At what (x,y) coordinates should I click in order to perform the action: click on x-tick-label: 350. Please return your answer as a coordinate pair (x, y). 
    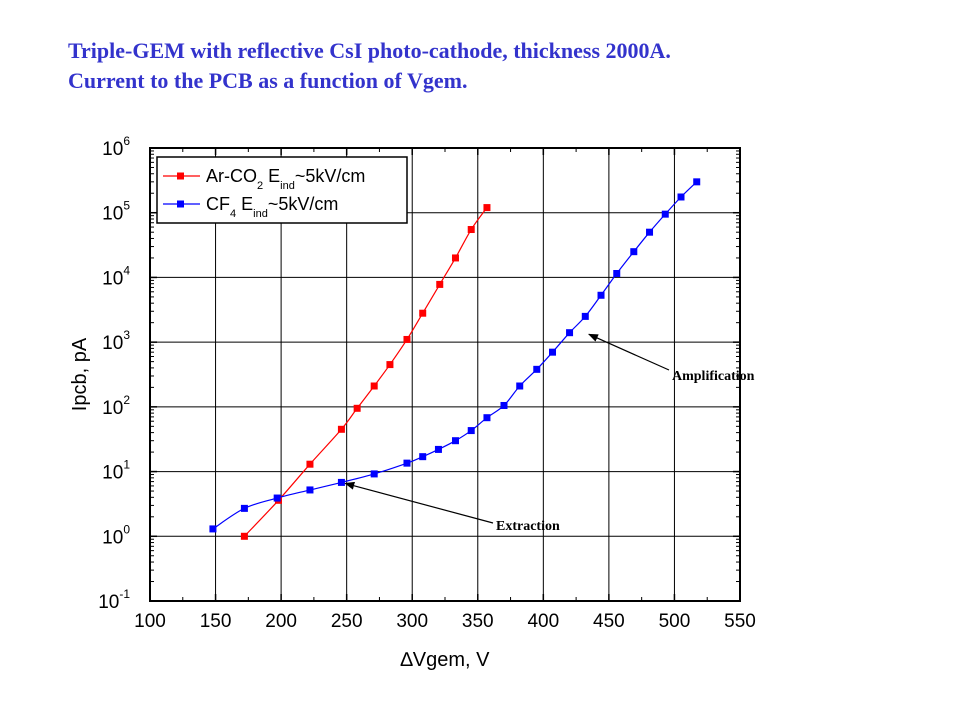
    Looking at the image, I should click on (478, 621).